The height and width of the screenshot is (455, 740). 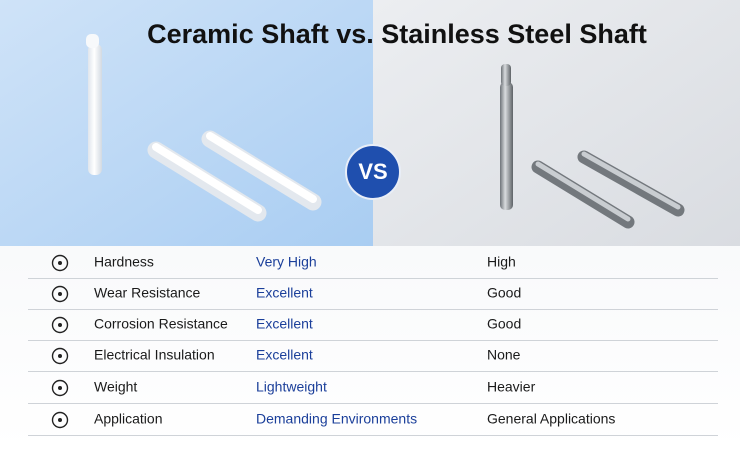 What do you see at coordinates (592, 146) in the screenshot?
I see `steel-shafts` at bounding box center [592, 146].